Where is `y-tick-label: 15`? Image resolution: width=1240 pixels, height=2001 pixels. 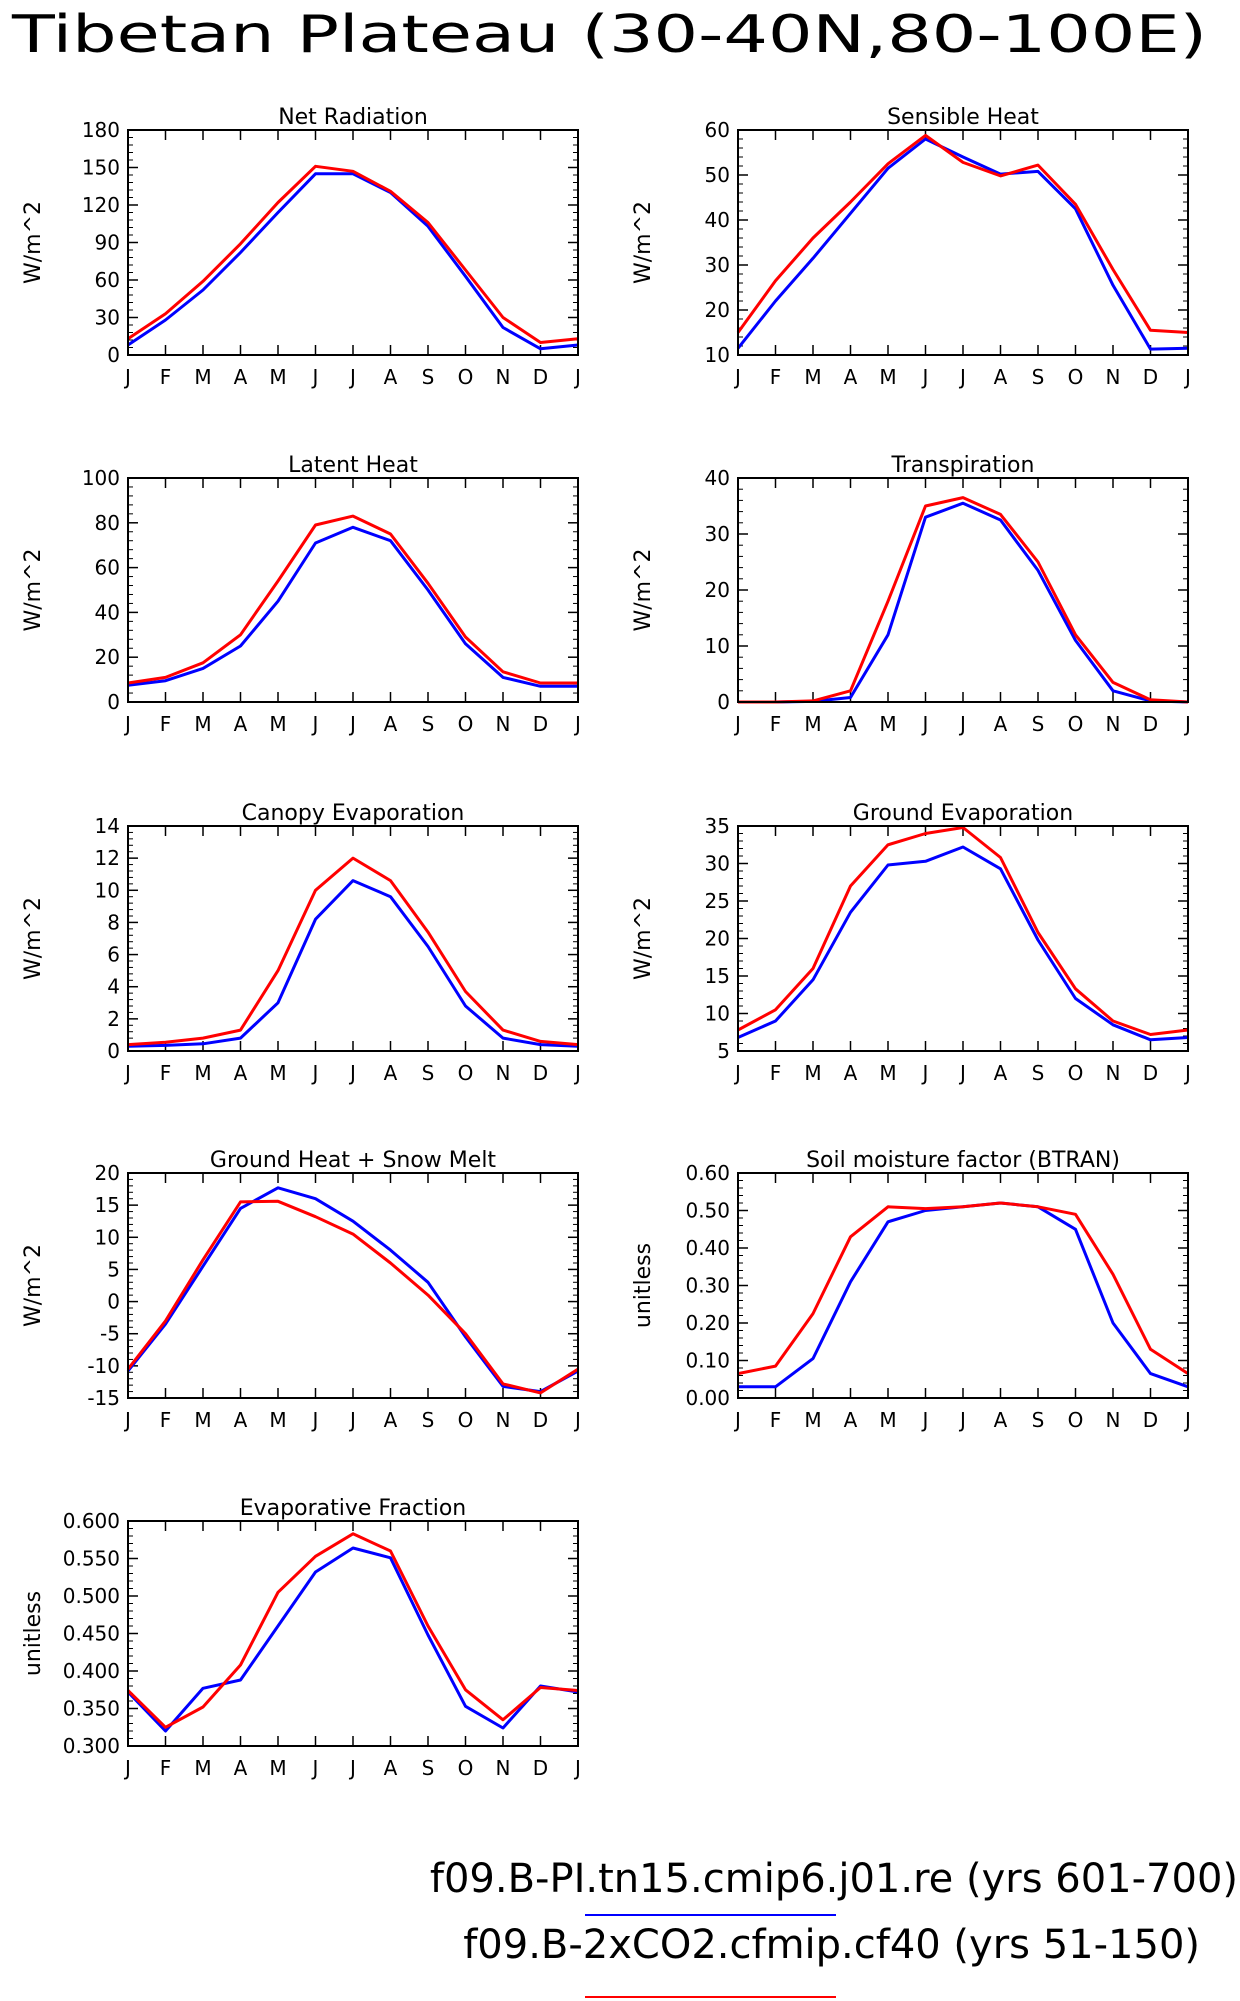
y-tick-label: 15 is located at coordinates (107, 1205).